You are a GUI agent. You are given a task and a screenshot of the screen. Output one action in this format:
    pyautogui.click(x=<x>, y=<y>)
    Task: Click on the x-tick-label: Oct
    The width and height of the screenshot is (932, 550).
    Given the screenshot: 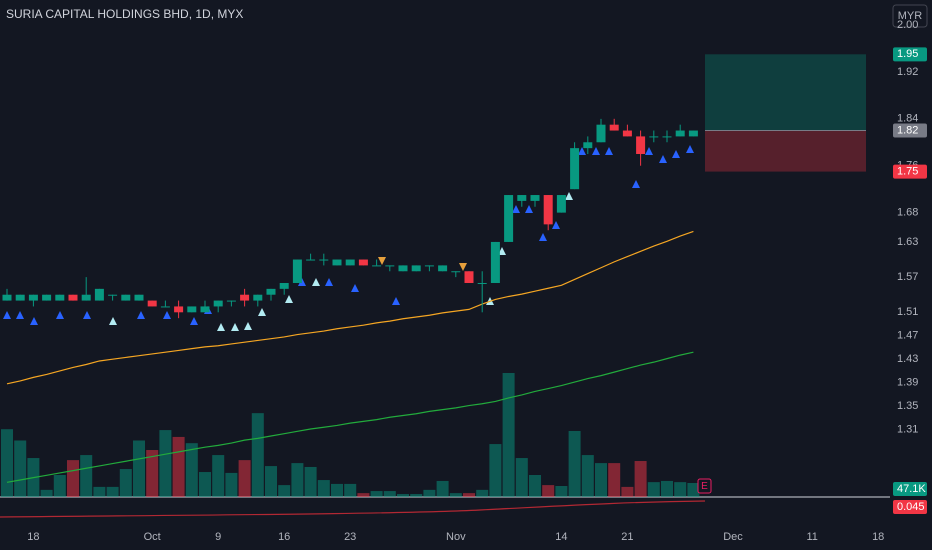 What is the action you would take?
    pyautogui.click(x=152, y=537)
    